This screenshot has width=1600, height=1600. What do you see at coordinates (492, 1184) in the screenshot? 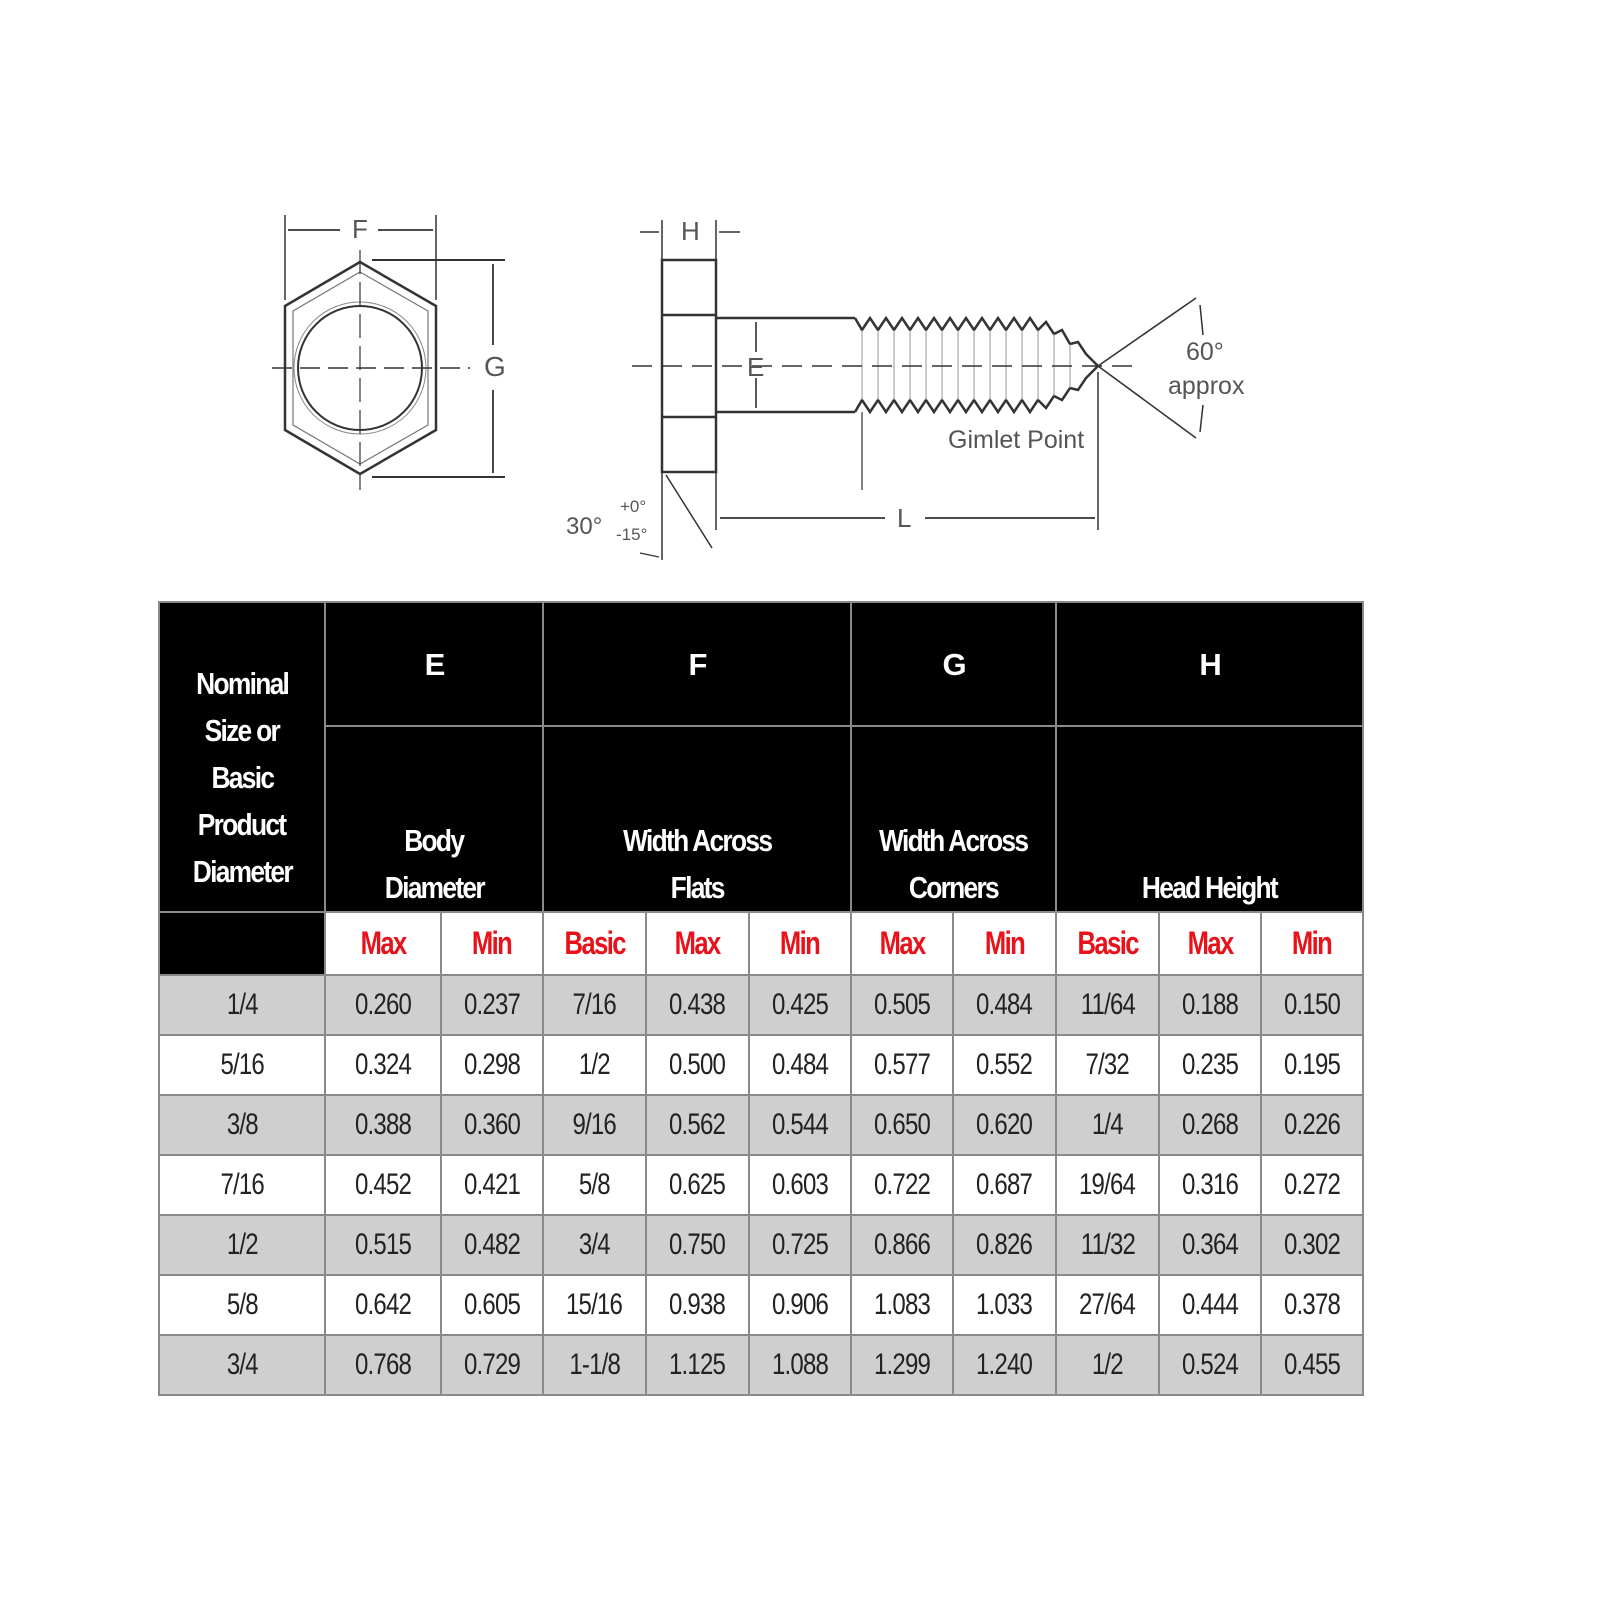
I see `cell-text: 0.421` at bounding box center [492, 1184].